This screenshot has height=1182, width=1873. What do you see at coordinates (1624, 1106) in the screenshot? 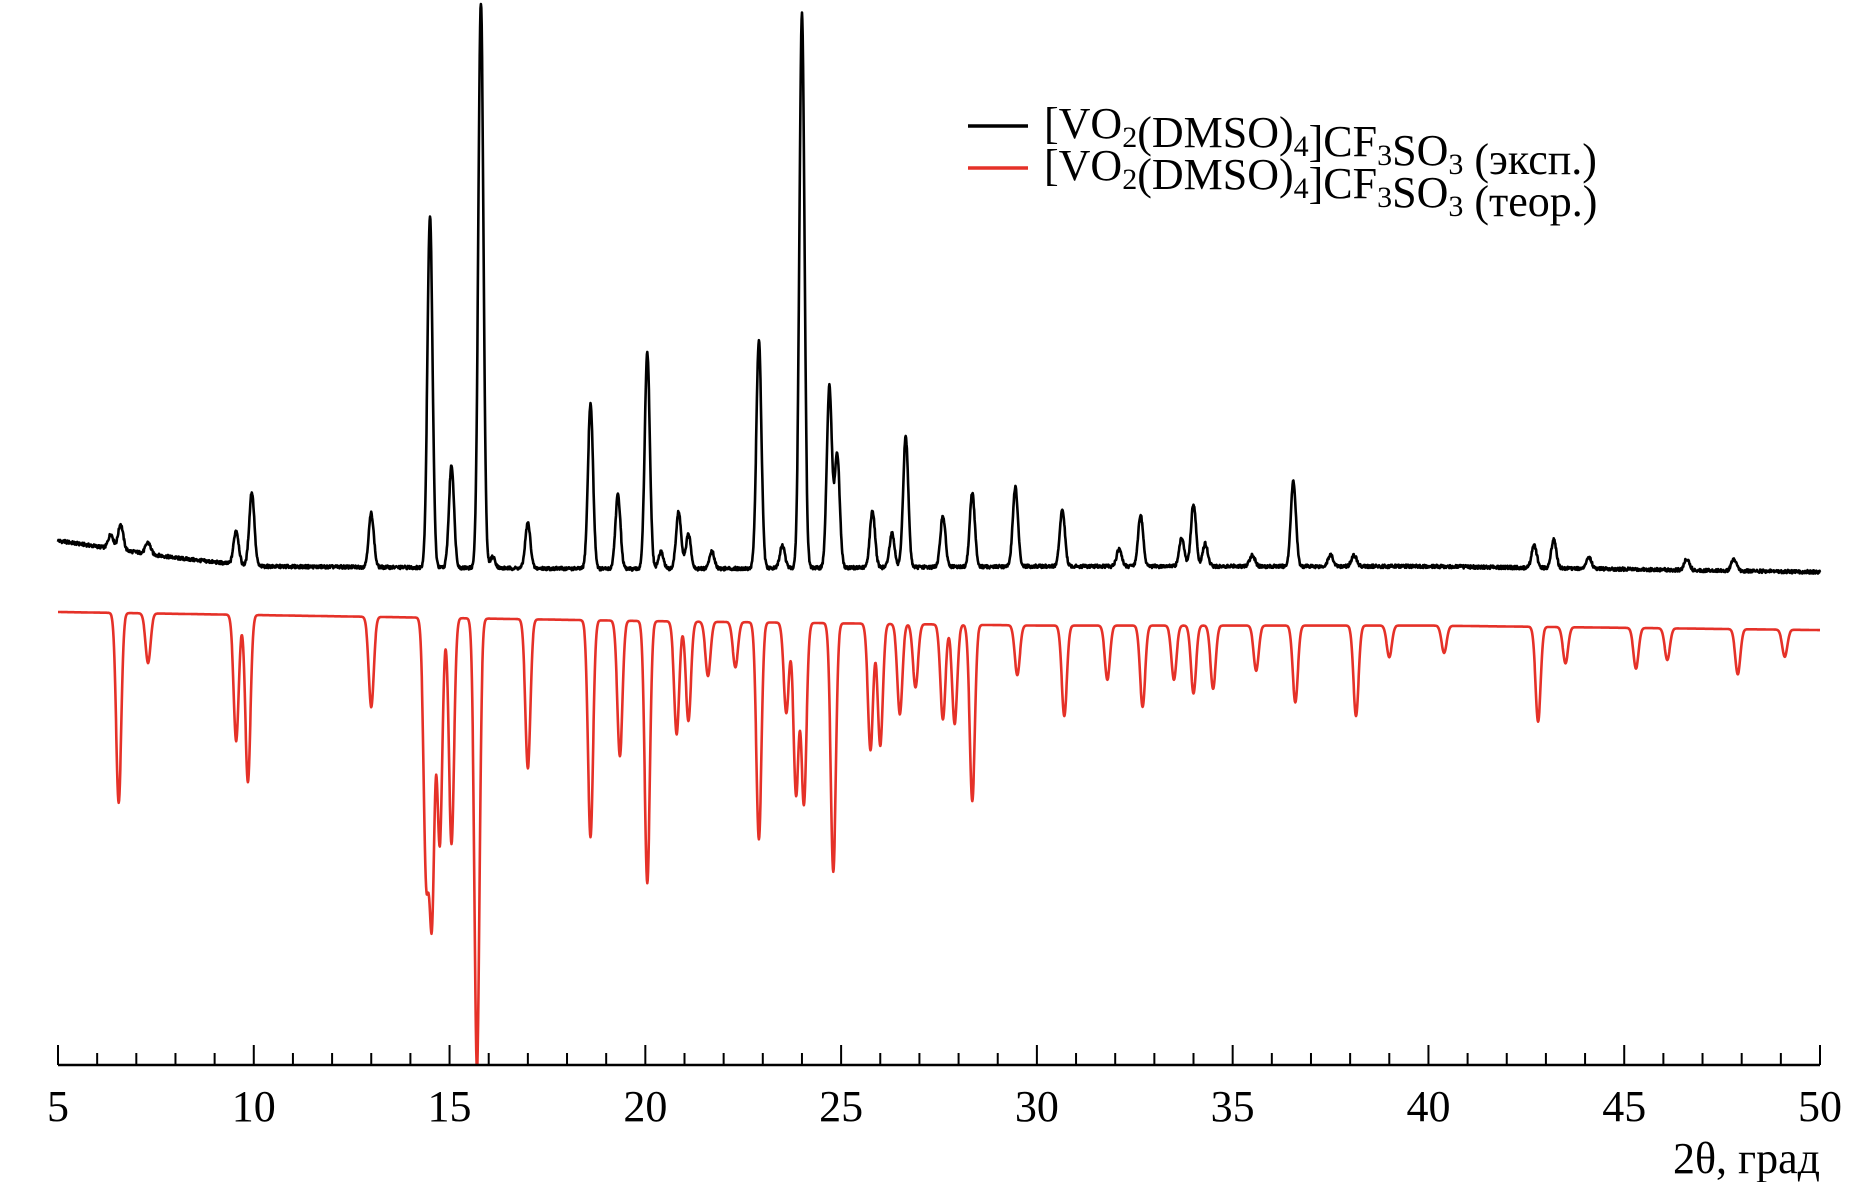
I see `x-tick-label: 45` at bounding box center [1624, 1106].